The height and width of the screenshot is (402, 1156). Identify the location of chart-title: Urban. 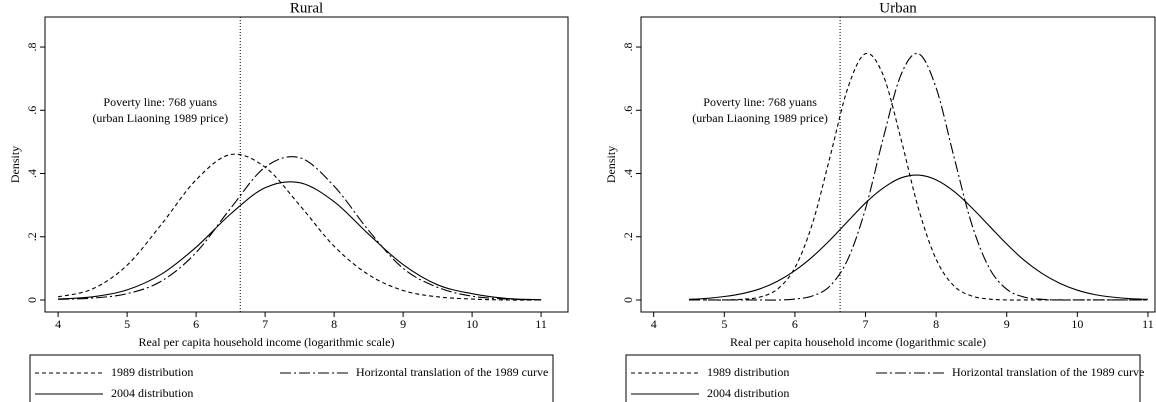
(898, 8).